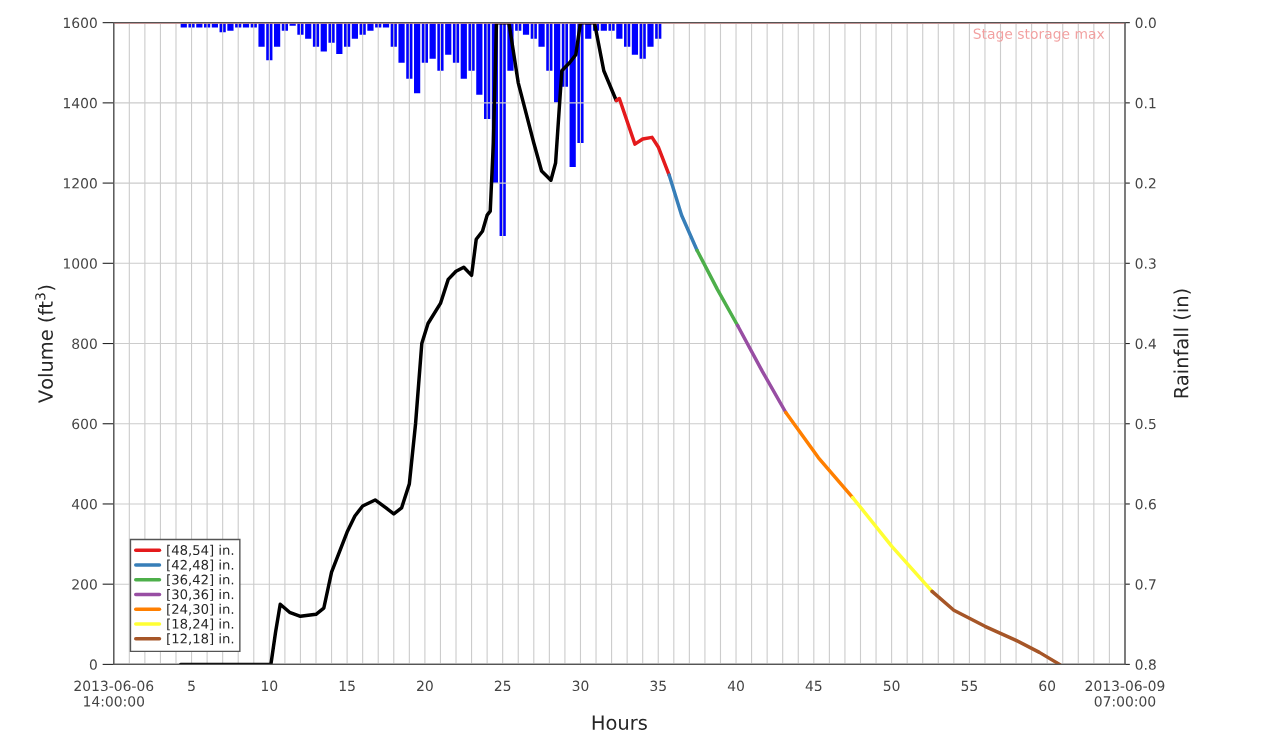  I want to click on y-tick-label: 600, so click(84, 424).